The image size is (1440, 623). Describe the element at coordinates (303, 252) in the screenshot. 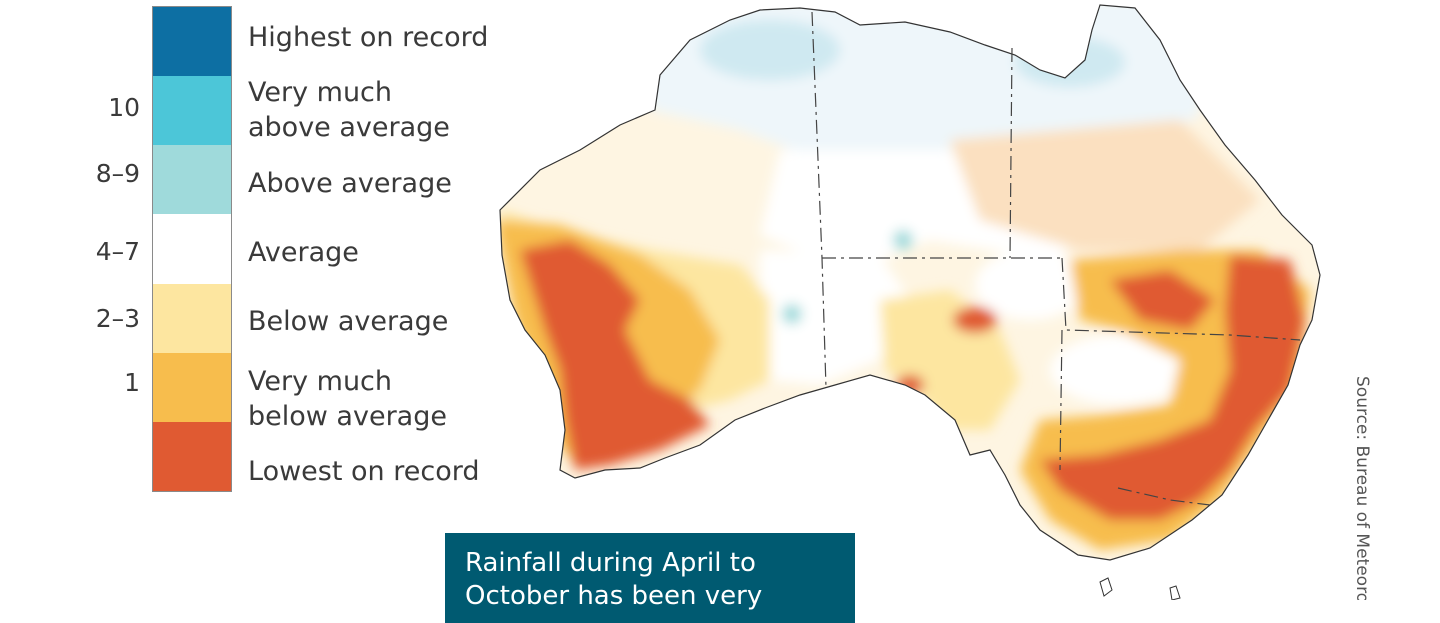

I see `legend-label: Average` at that location.